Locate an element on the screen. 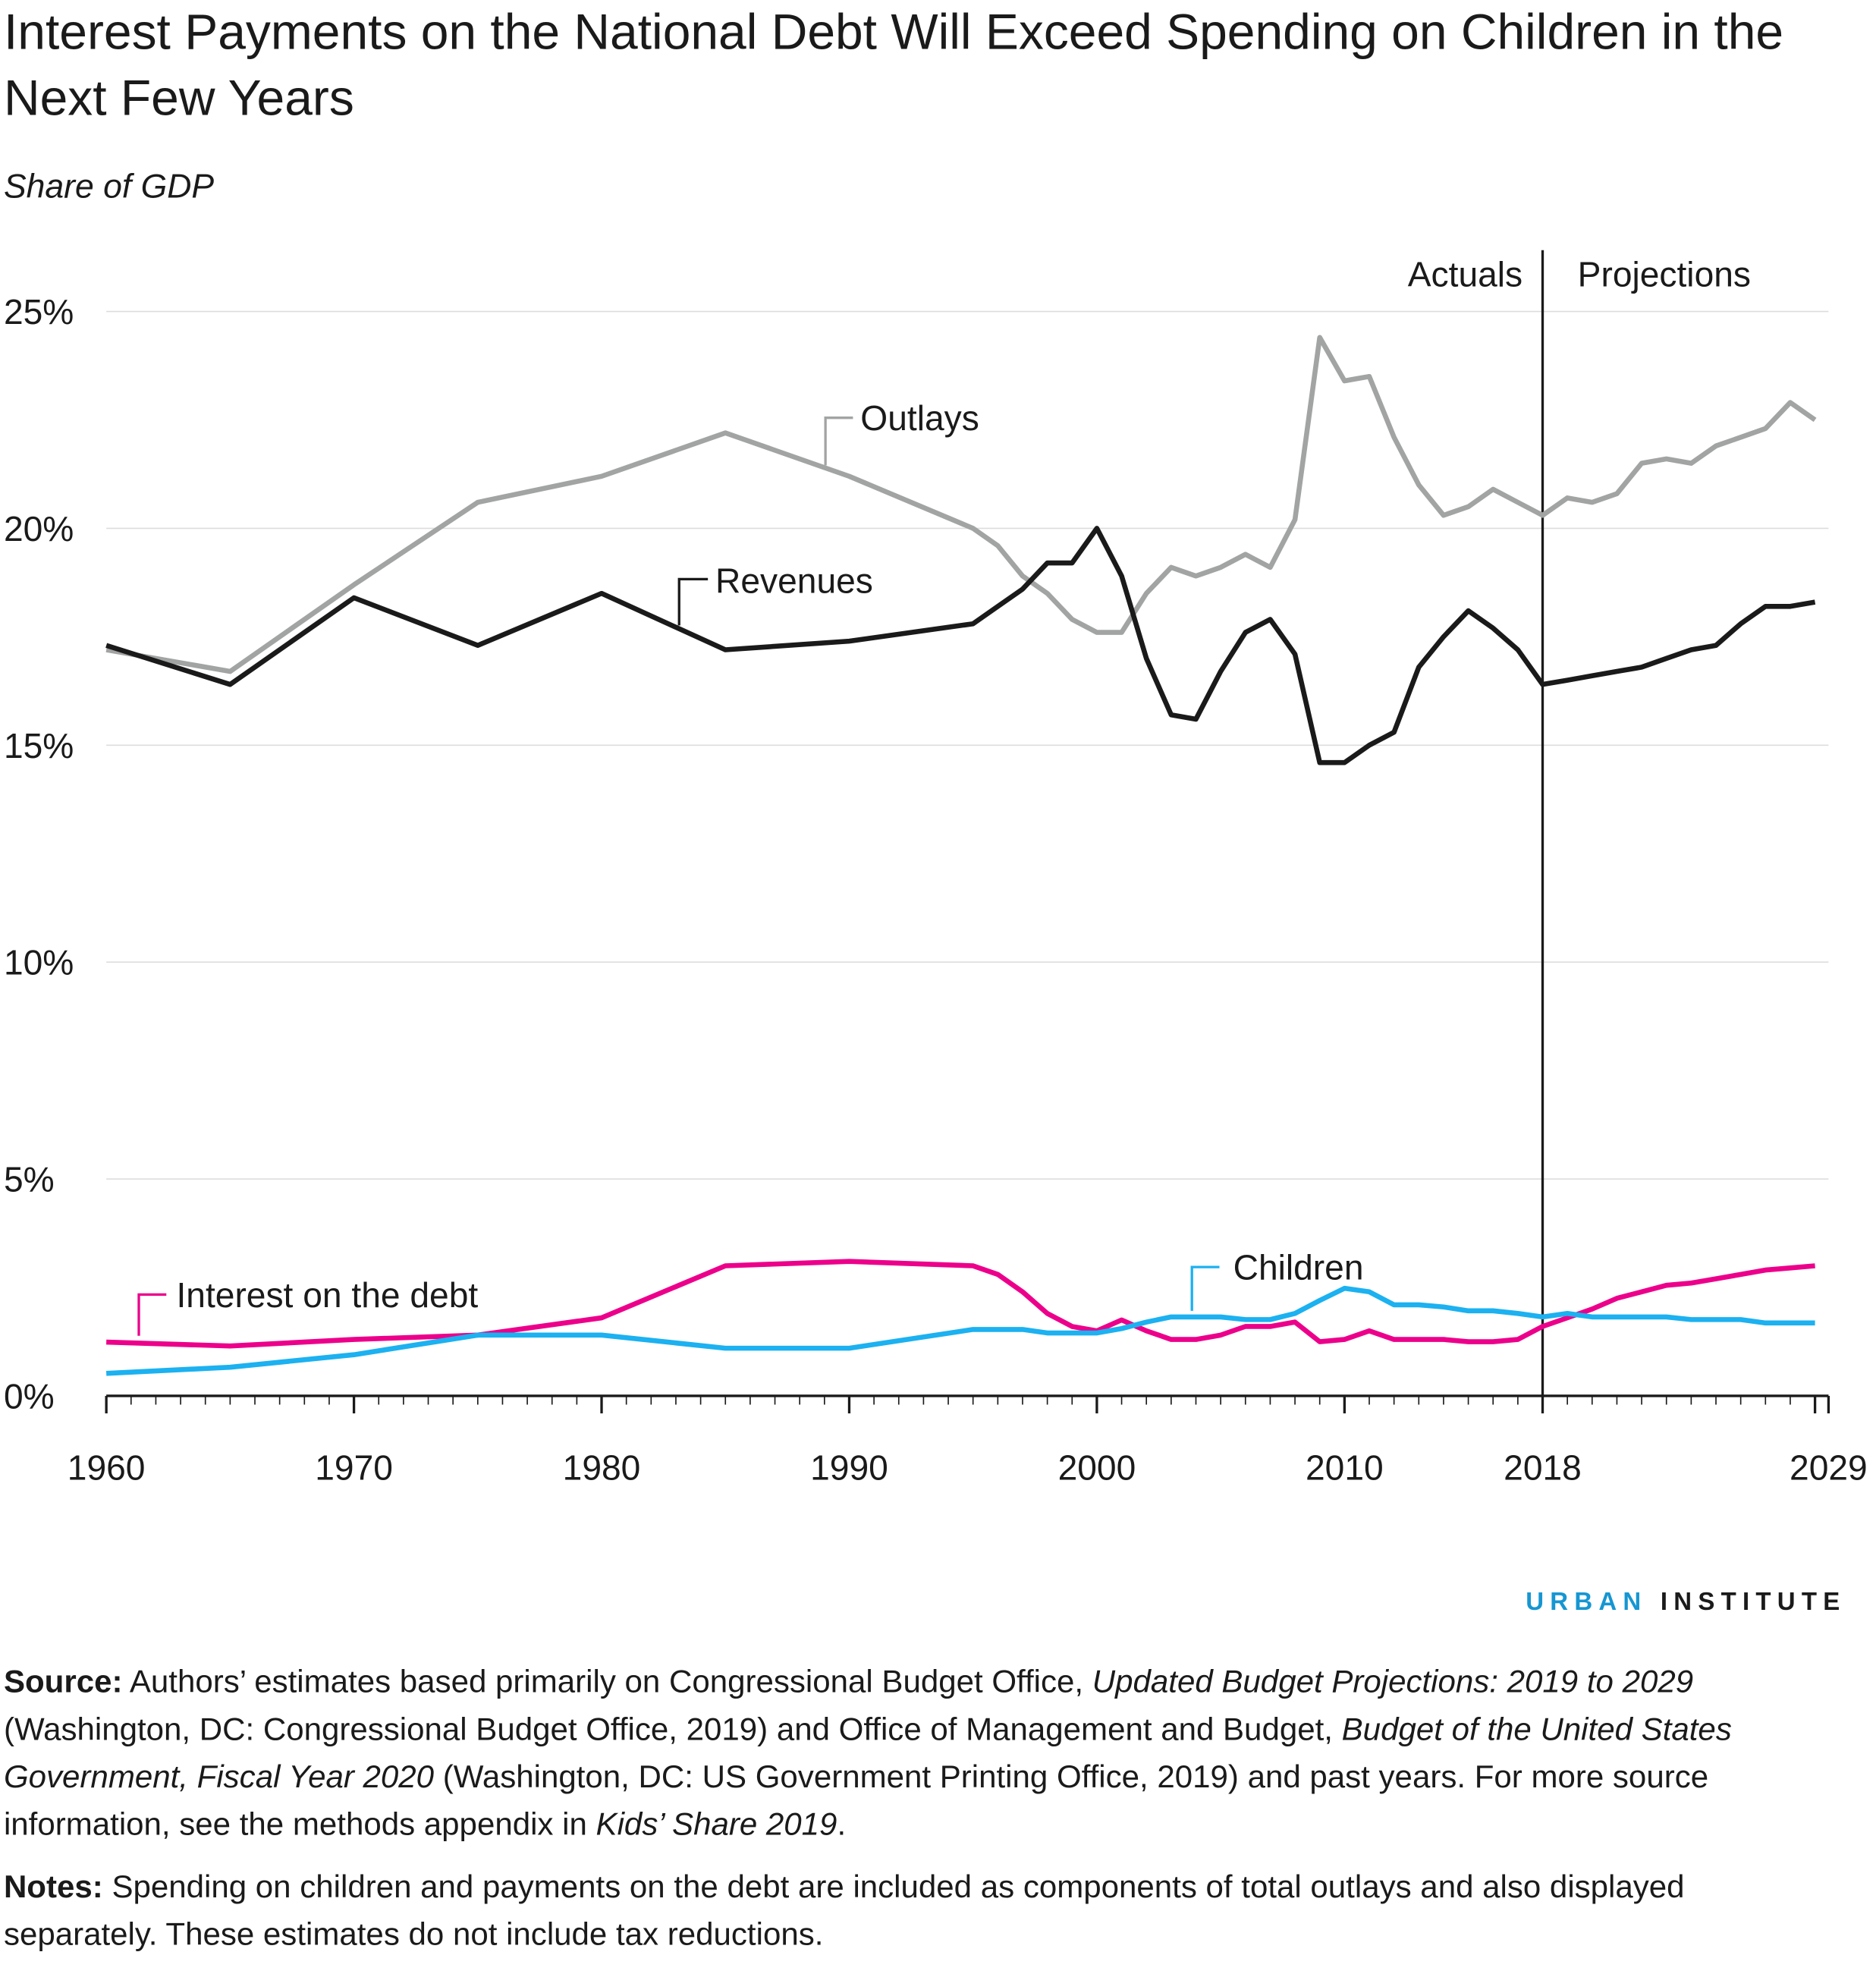 The image size is (1876, 1974). children-leader-line is located at coordinates (1205, 1288).